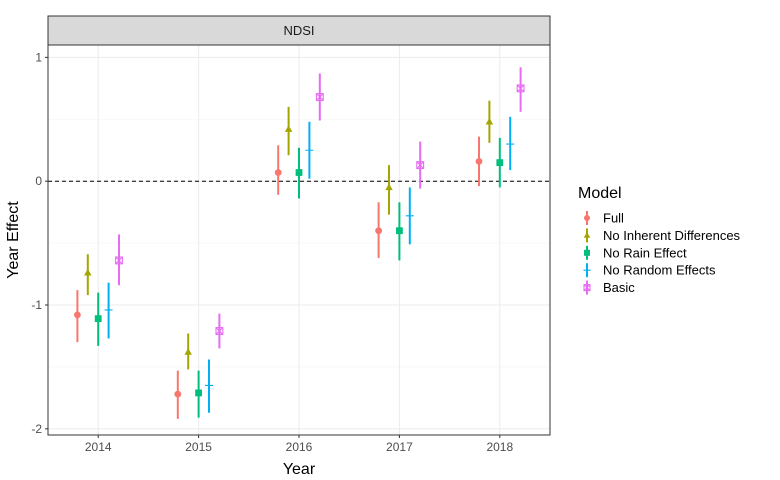  I want to click on y-tick-label: -2, so click(36, 429).